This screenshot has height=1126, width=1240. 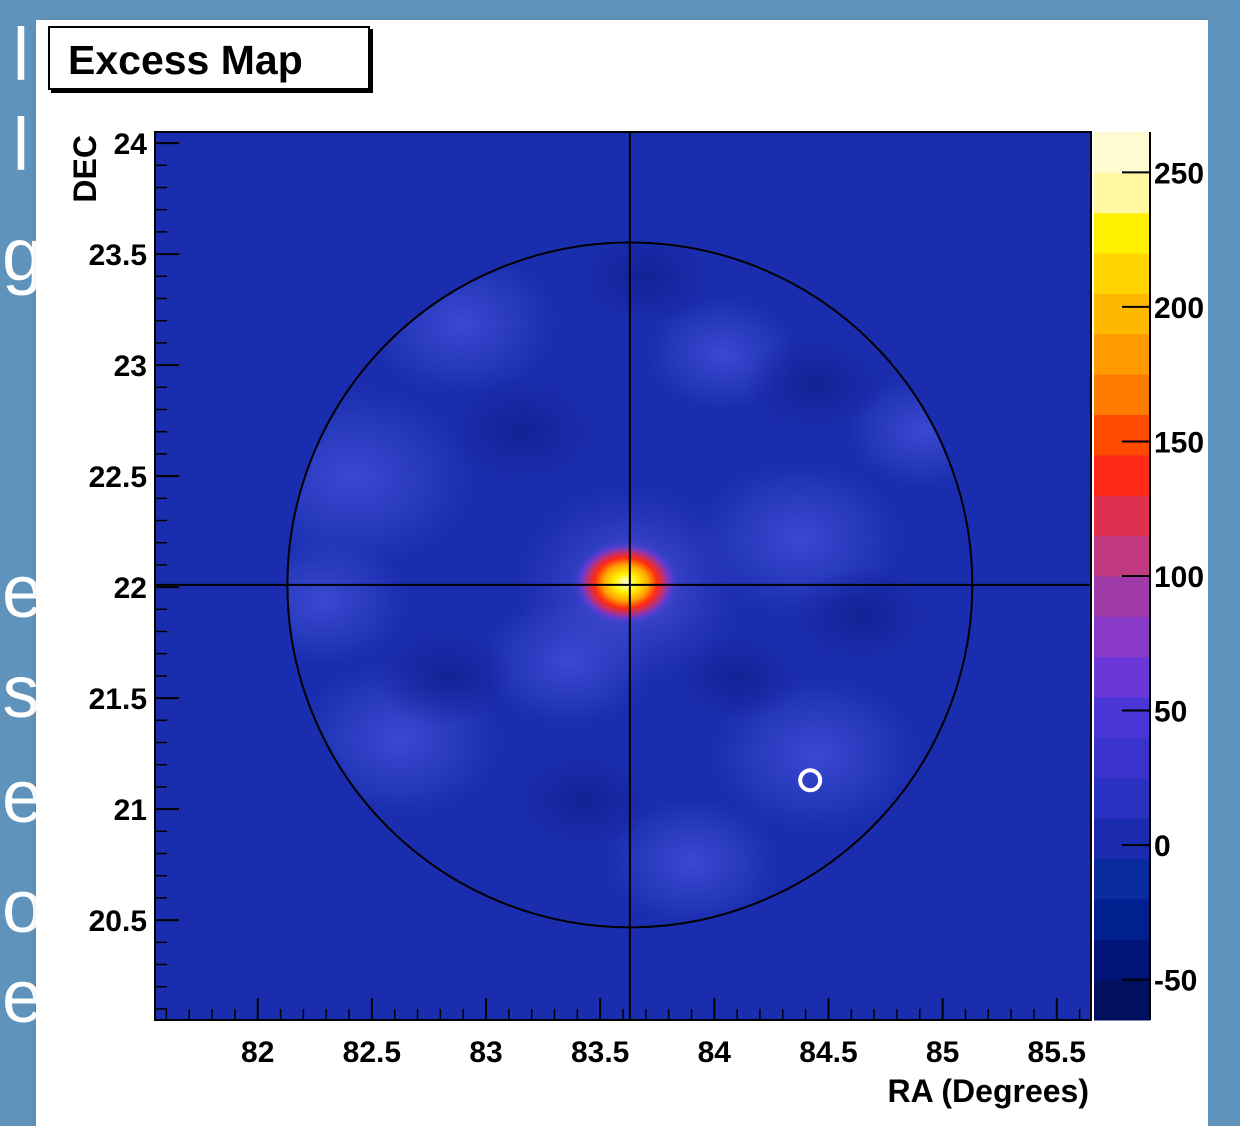 What do you see at coordinates (1162, 846) in the screenshot?
I see `colorbar-tick-label: 0` at bounding box center [1162, 846].